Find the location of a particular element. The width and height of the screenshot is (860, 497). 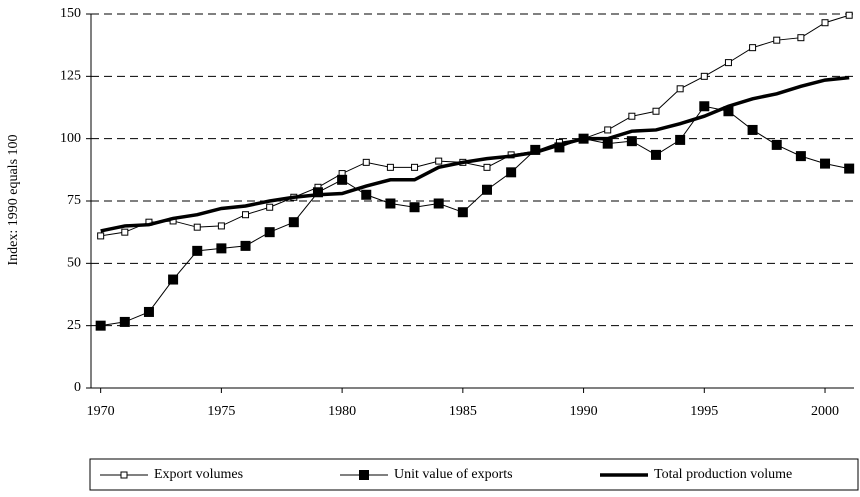

legend-box is located at coordinates (474, 474).